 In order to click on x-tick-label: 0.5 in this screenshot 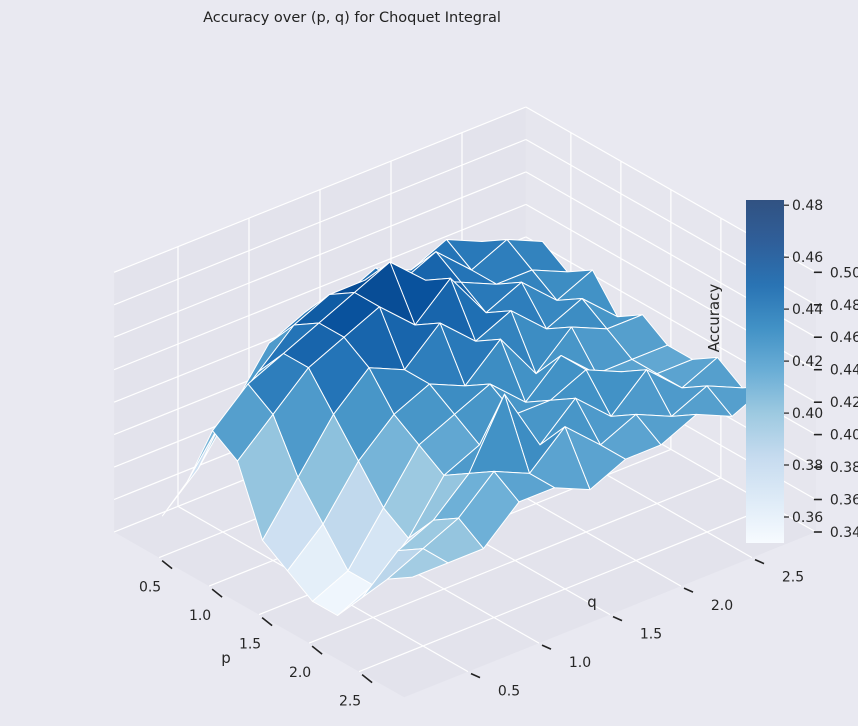, I will do `click(150, 588)`.